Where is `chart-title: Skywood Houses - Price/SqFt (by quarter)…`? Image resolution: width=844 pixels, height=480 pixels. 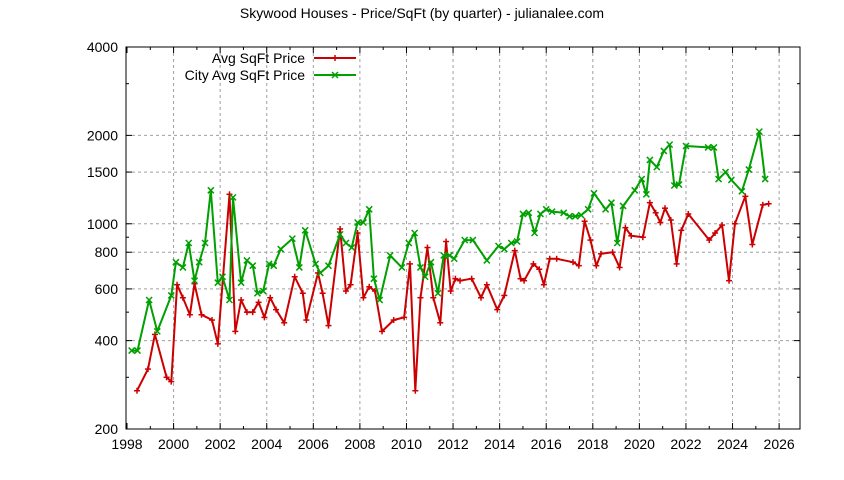 chart-title: Skywood Houses - Price/SqFt (by quarter)… is located at coordinates (422, 13).